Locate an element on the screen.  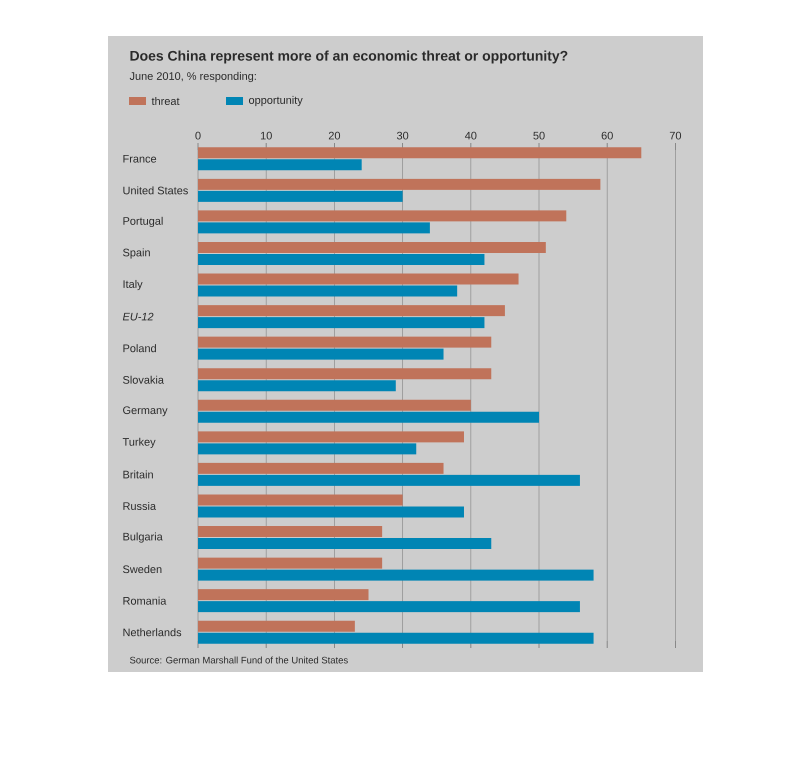
x-tick-label: 20 is located at coordinates (334, 136).